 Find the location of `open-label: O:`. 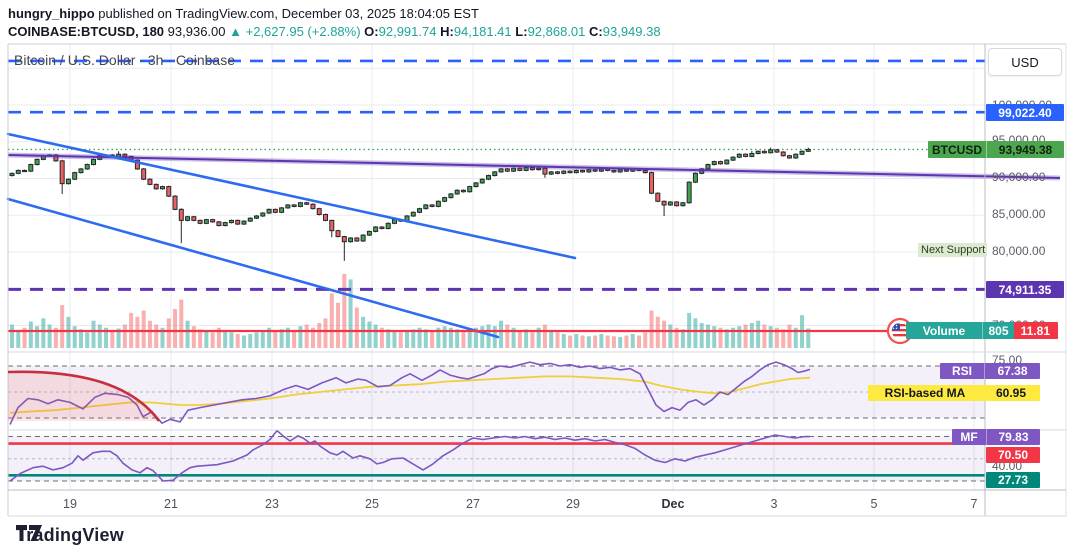

open-label: O: is located at coordinates (371, 31).